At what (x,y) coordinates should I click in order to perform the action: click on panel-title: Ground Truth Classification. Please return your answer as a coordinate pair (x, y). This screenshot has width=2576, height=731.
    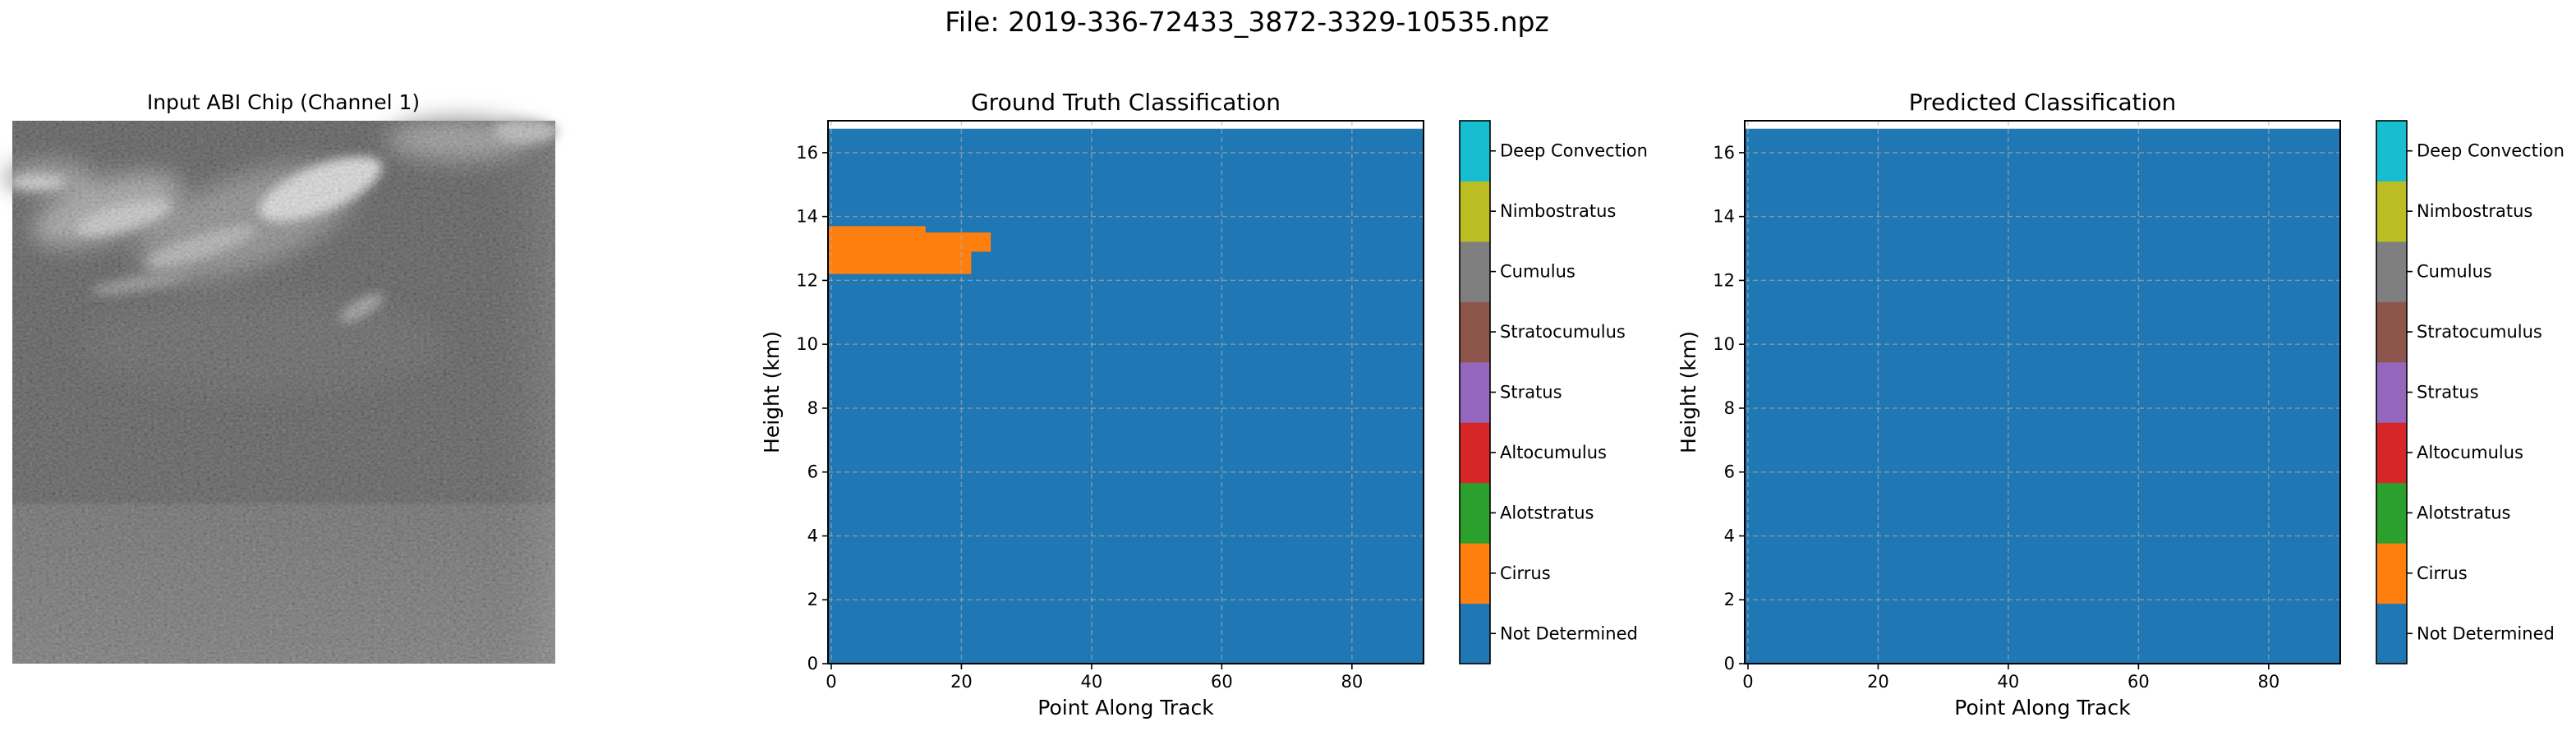
    Looking at the image, I should click on (1126, 102).